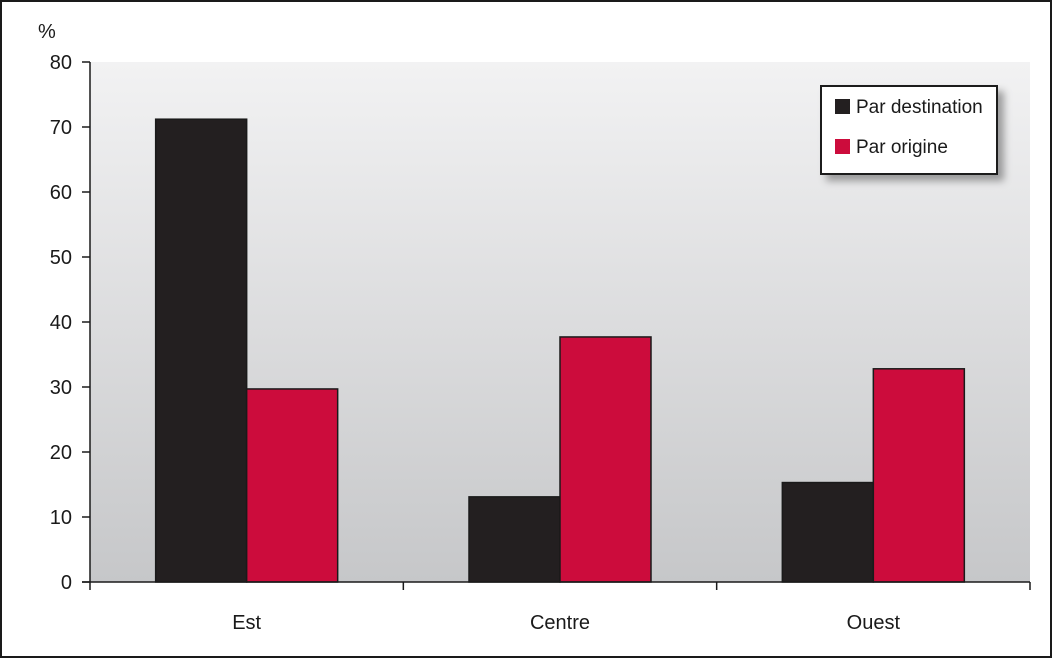 The width and height of the screenshot is (1052, 658). I want to click on bar-par-origine-ouest, so click(919, 475).